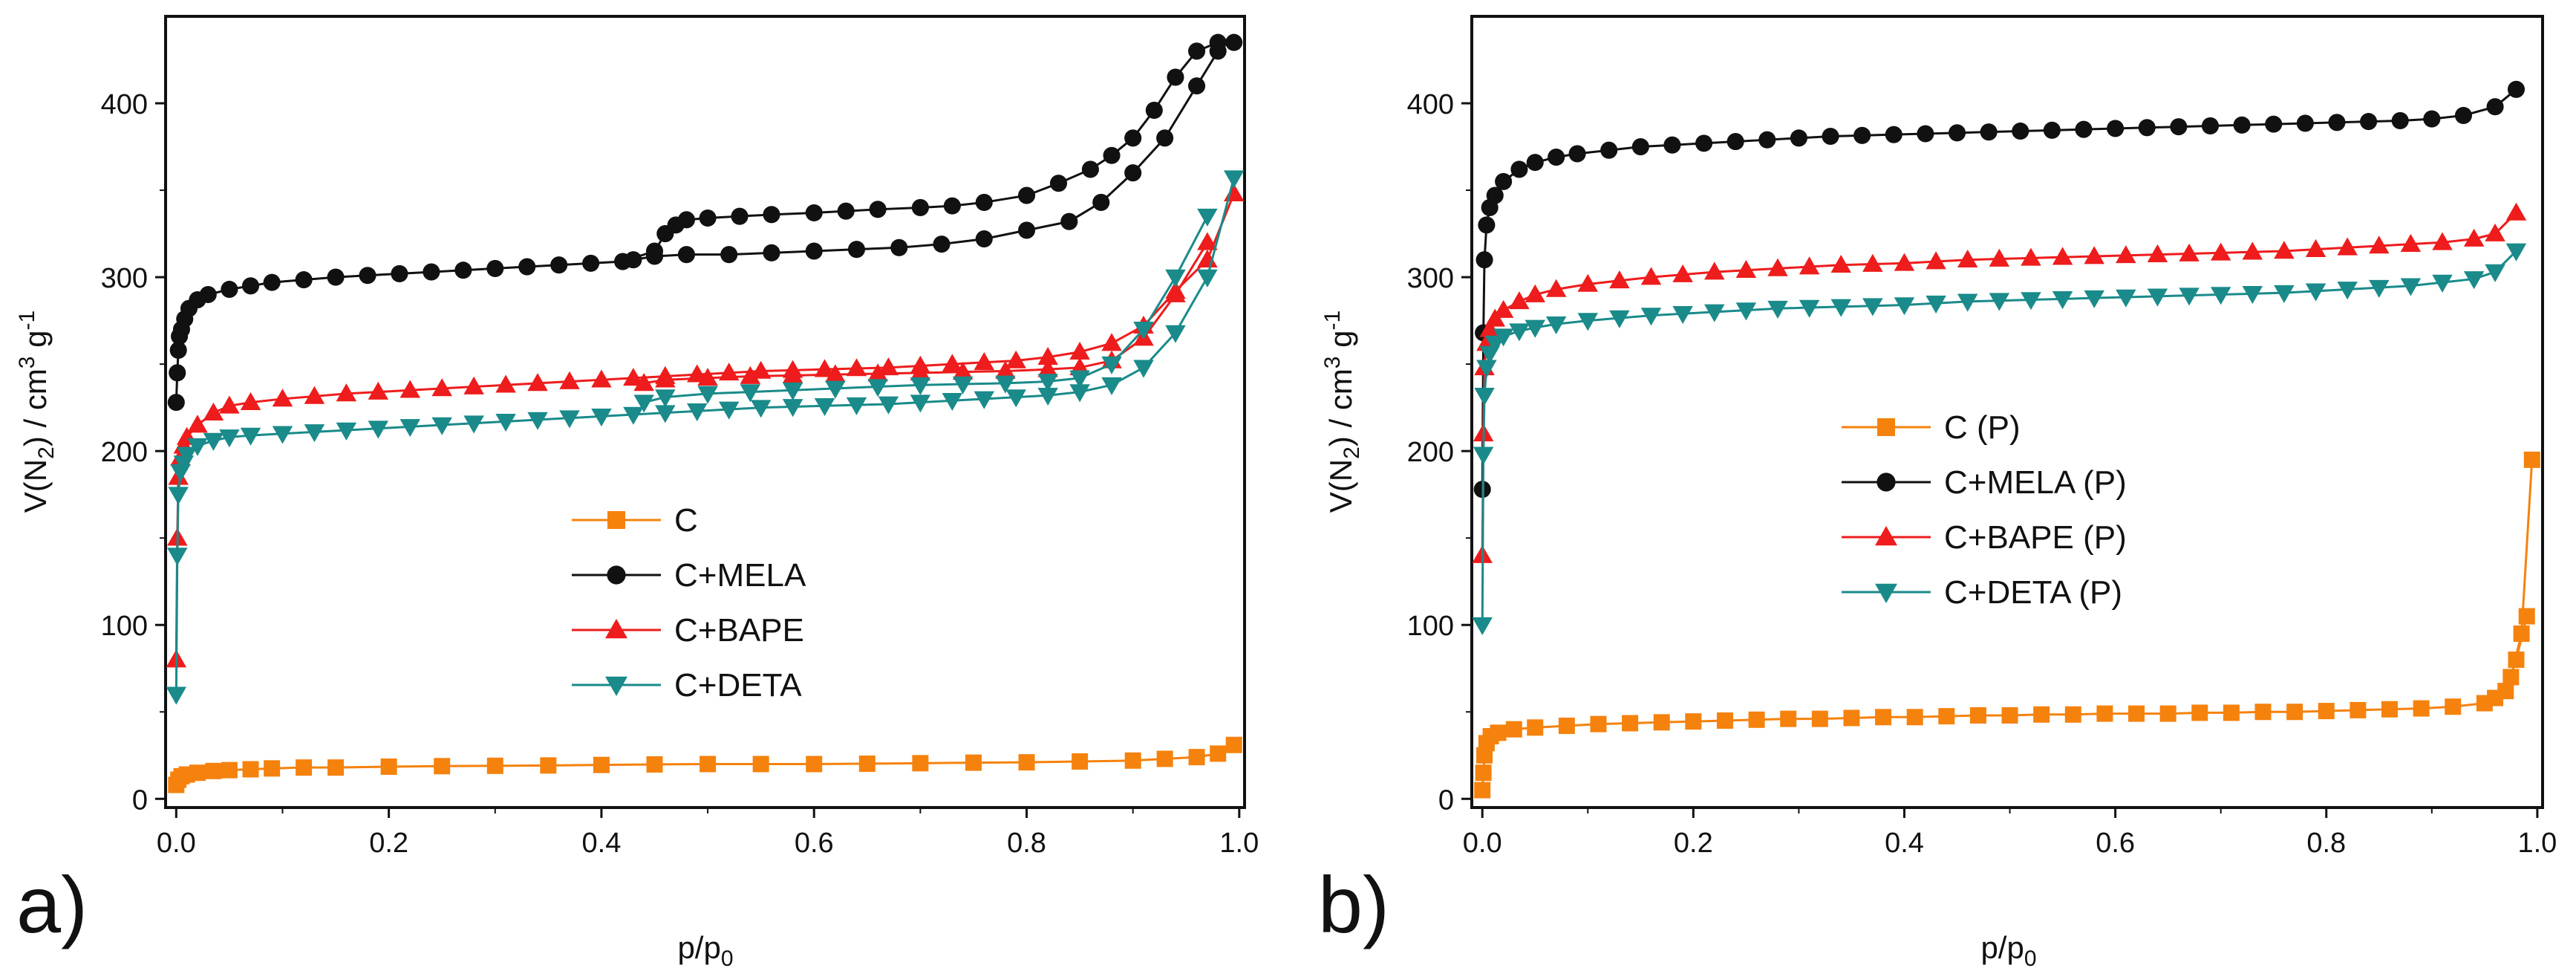 This screenshot has width=2576, height=968. Describe the element at coordinates (1984, 510) in the screenshot. I see `legend-b: C (P) C+MELA (P) C+BAPE (P) C+DETA (P)` at that location.